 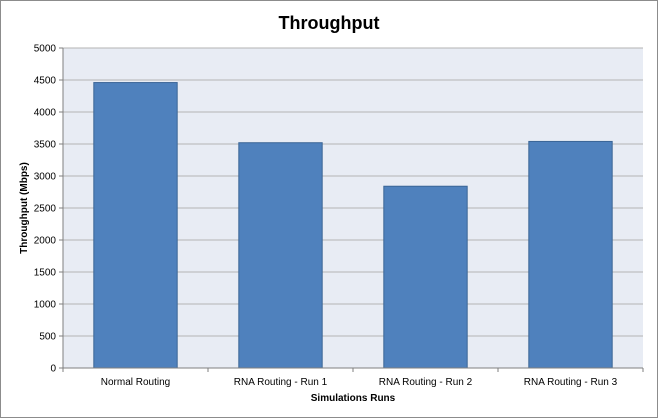 I want to click on y-tick-labels: 0 500 1000 1500 2000 2500 3000 3500 4000 4500 5000, so click(x=45, y=209).